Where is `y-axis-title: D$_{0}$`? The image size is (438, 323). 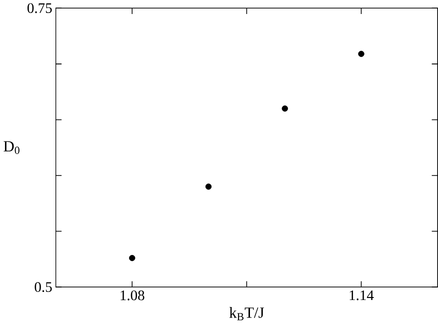
y-axis-title: D$_{0}$ is located at coordinates (12, 147).